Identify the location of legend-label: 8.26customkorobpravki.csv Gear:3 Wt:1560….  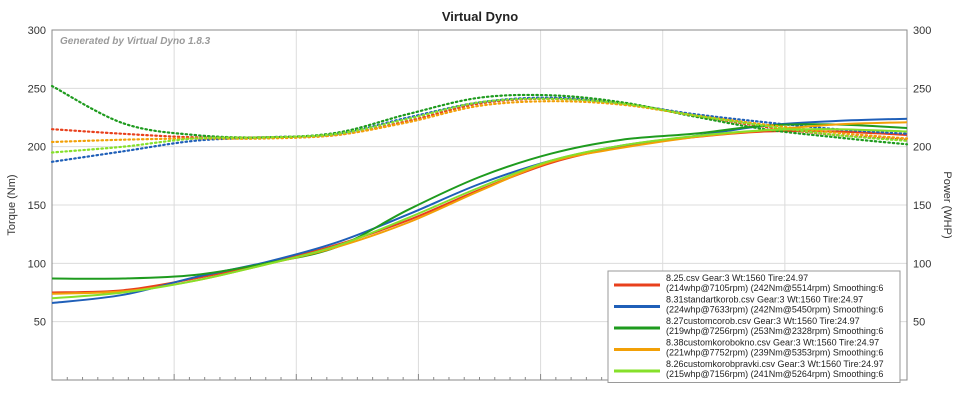
(775, 364).